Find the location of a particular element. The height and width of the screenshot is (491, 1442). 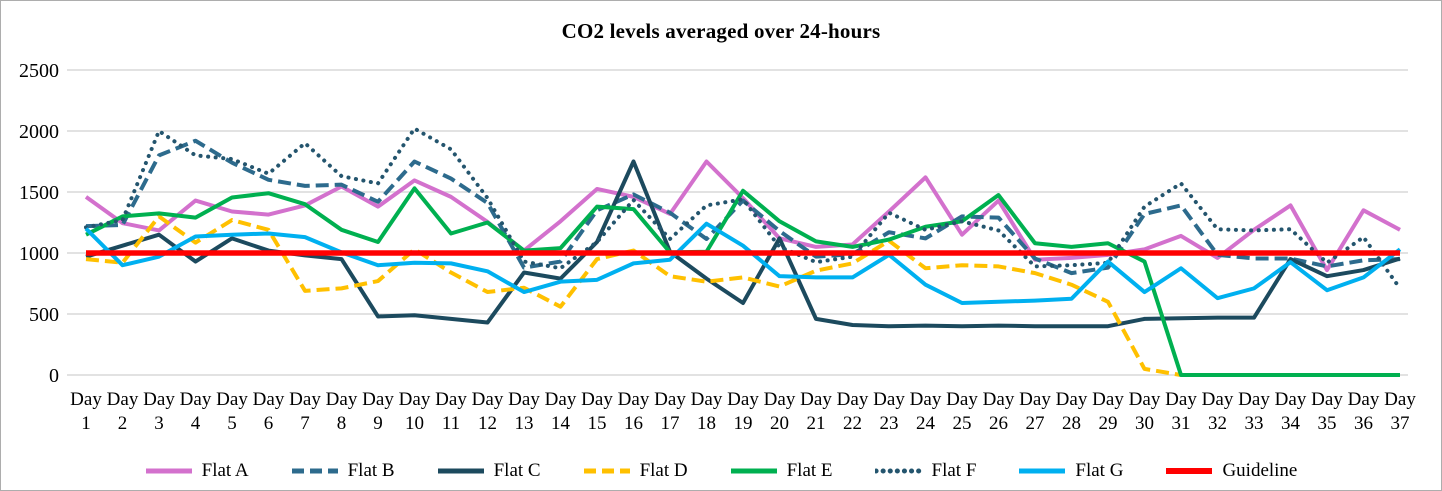

y-tick-label: 1500 is located at coordinates (39, 193).